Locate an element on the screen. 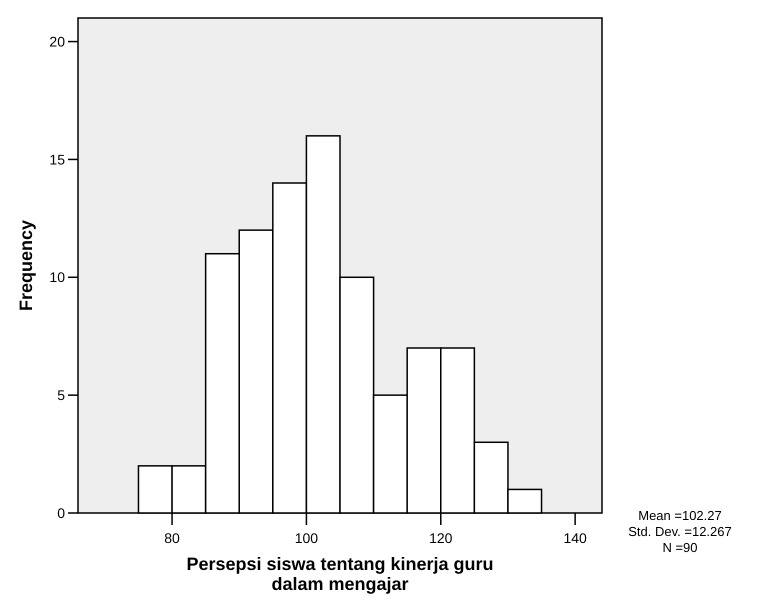 The width and height of the screenshot is (770, 615). x-axis-title: Persepsi siswa tentang kinerja guru dalam mengajar is located at coordinates (340, 574).